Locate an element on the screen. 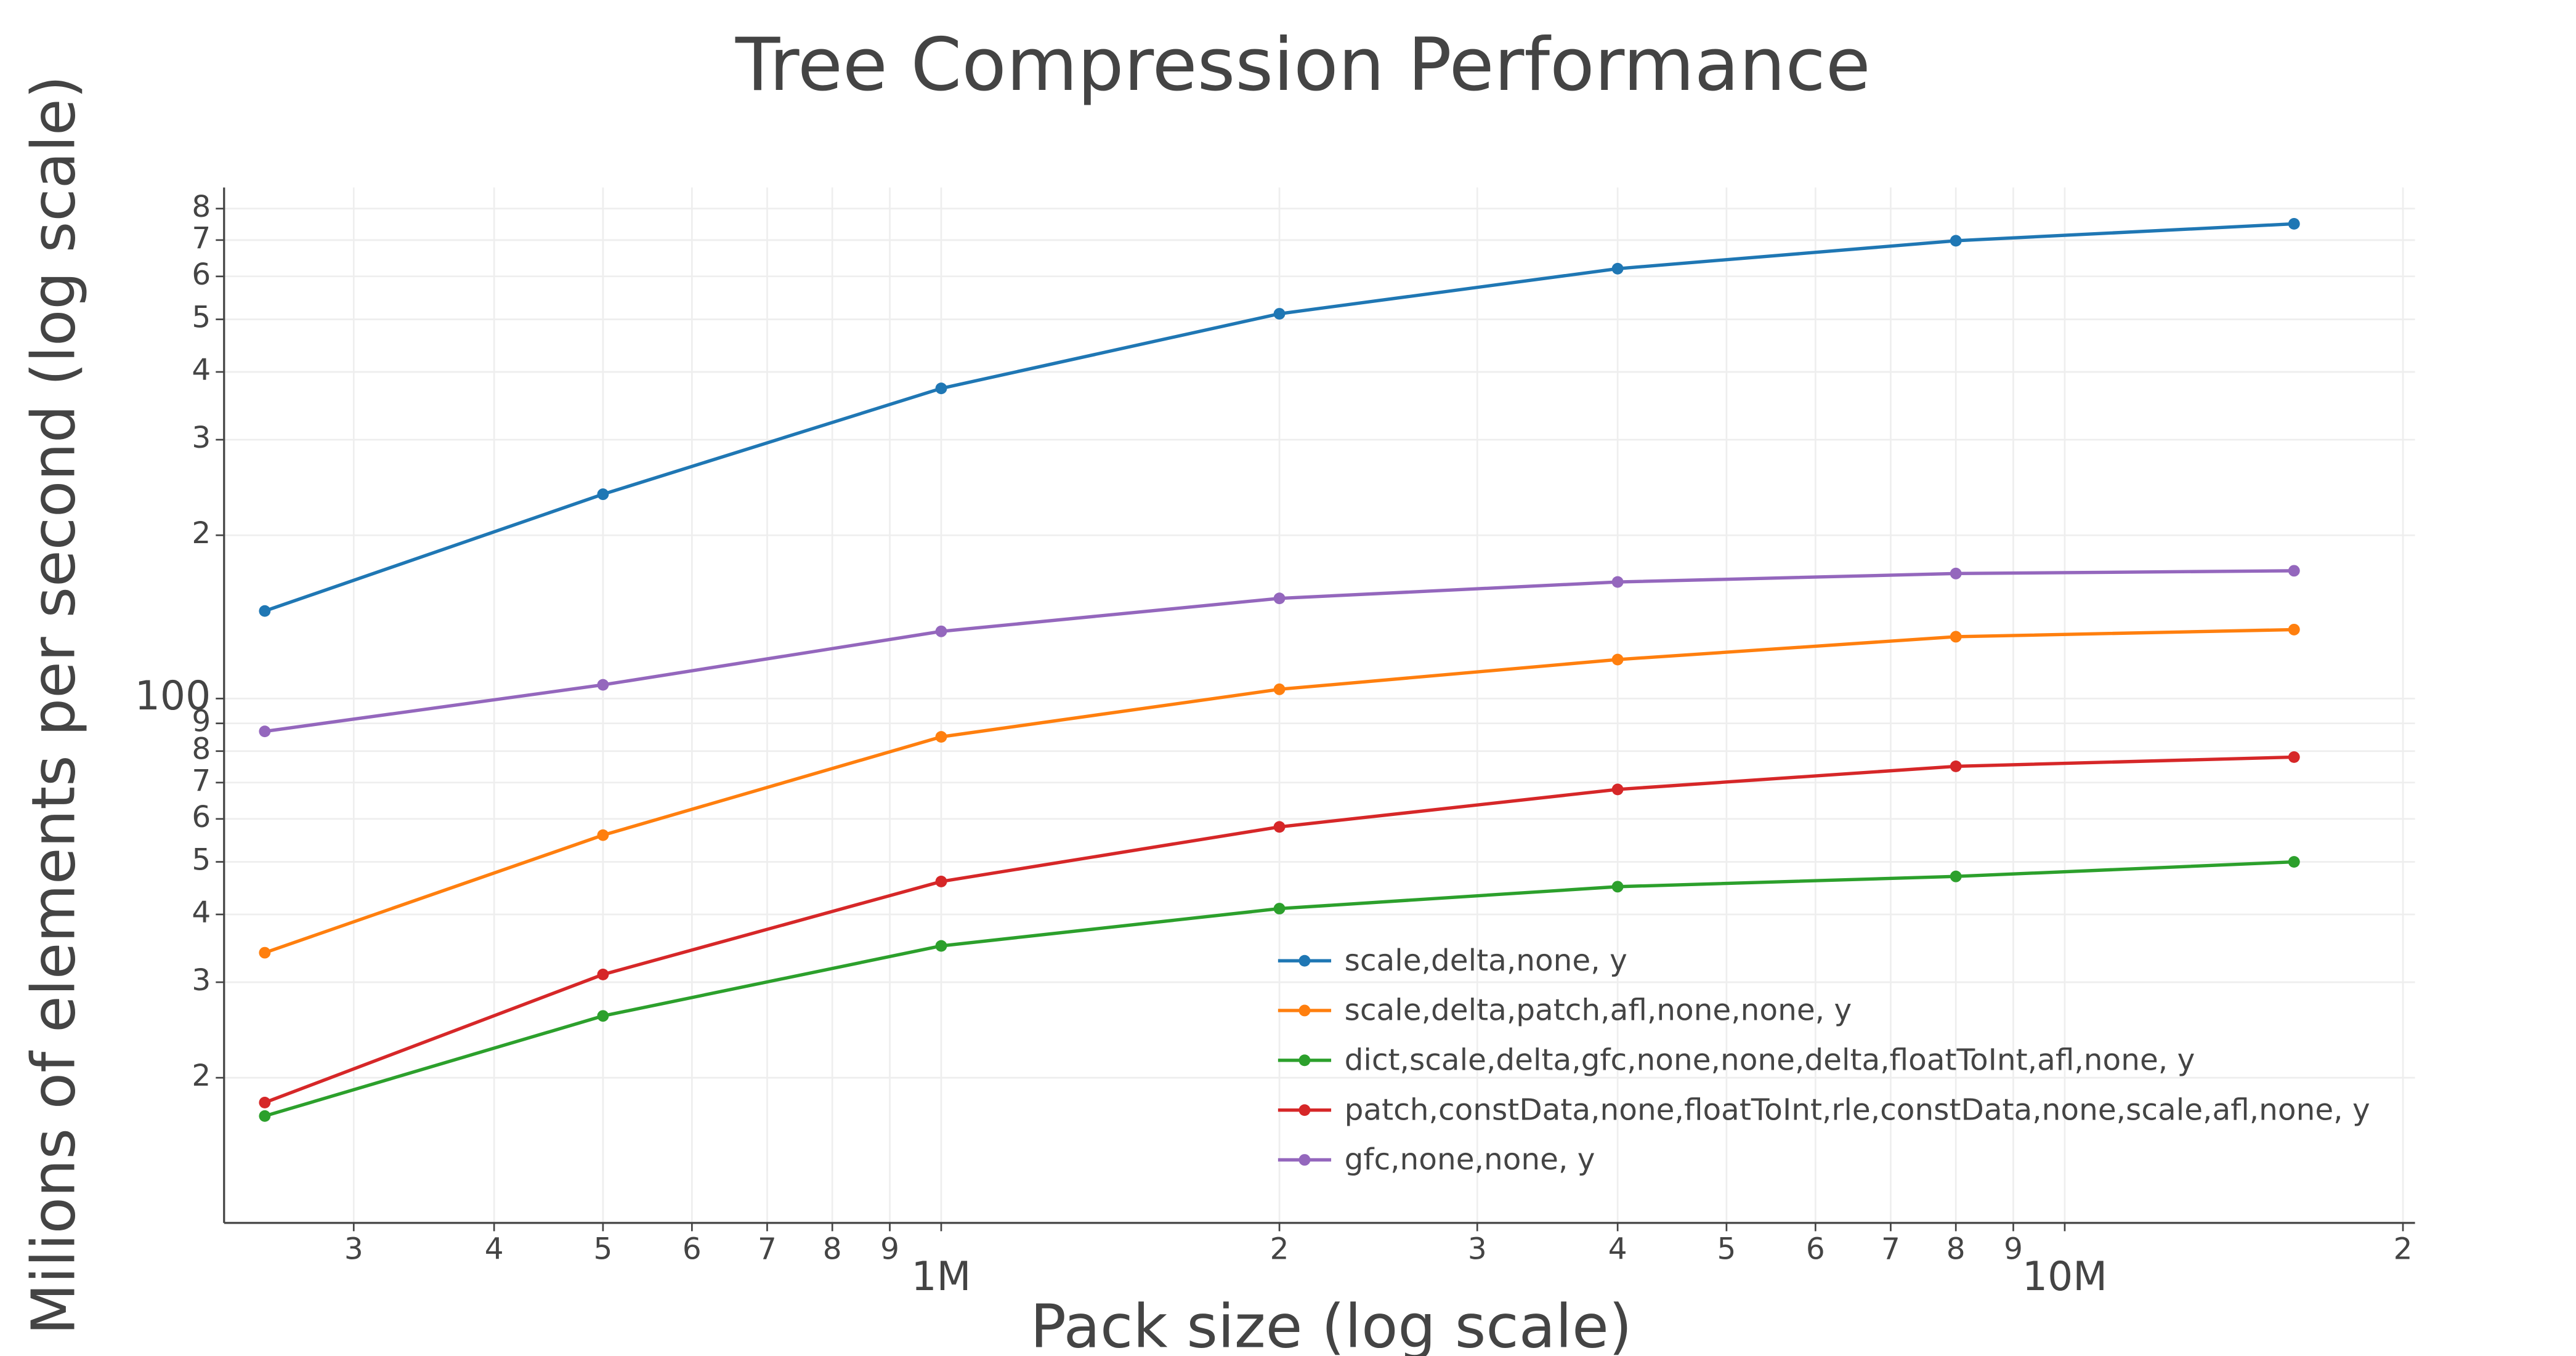 The image size is (2576, 1356). x-axis-label: Pack size (log scale) is located at coordinates (1331, 1323).